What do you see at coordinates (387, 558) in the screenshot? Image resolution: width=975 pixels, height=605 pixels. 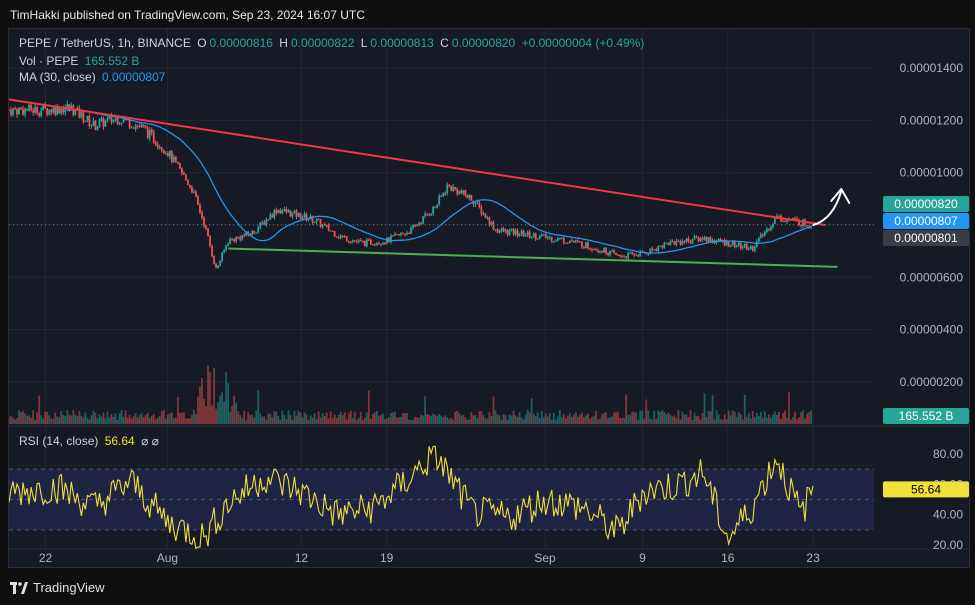 I see `time-tick-label: 19` at bounding box center [387, 558].